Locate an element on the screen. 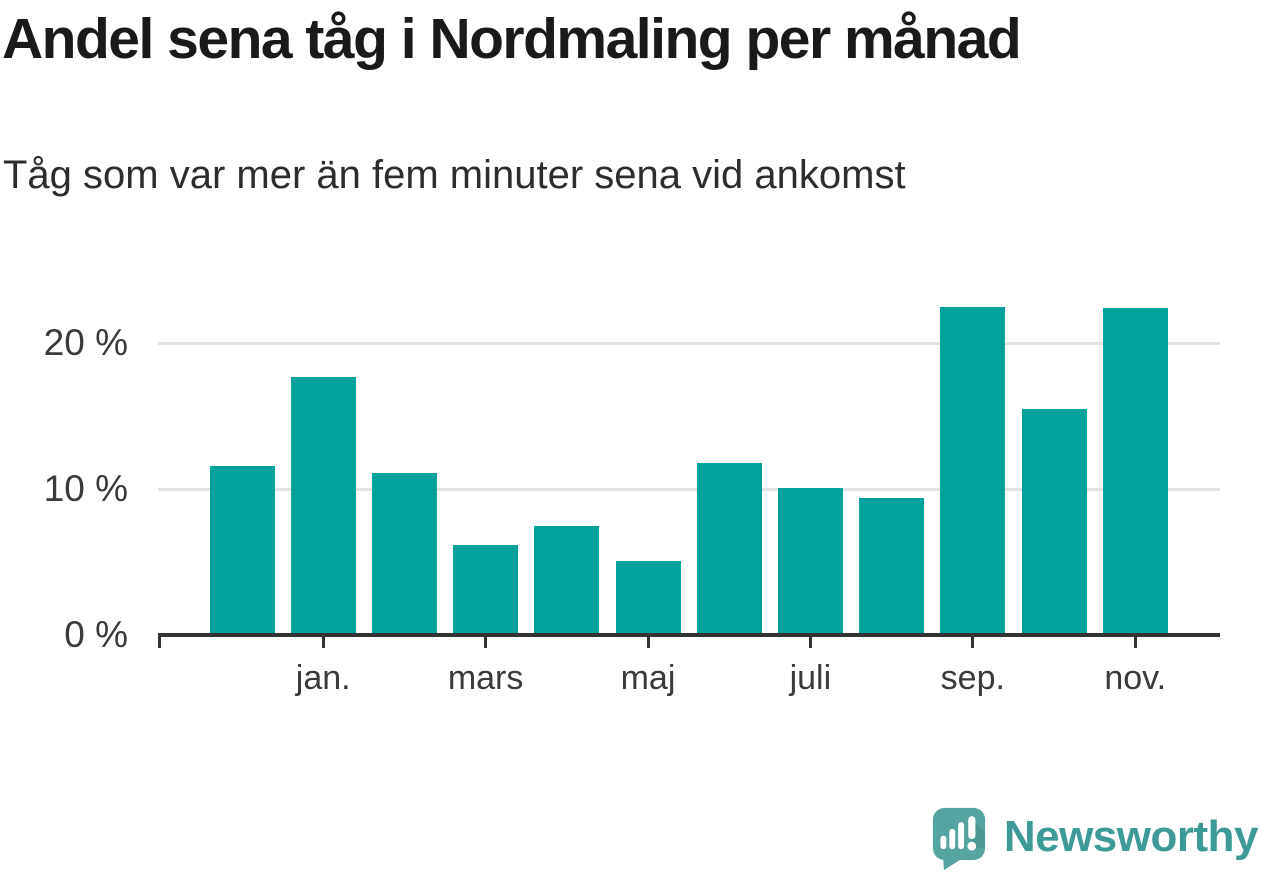 The image size is (1262, 879). x-axis-label: nov. is located at coordinates (1135, 678).